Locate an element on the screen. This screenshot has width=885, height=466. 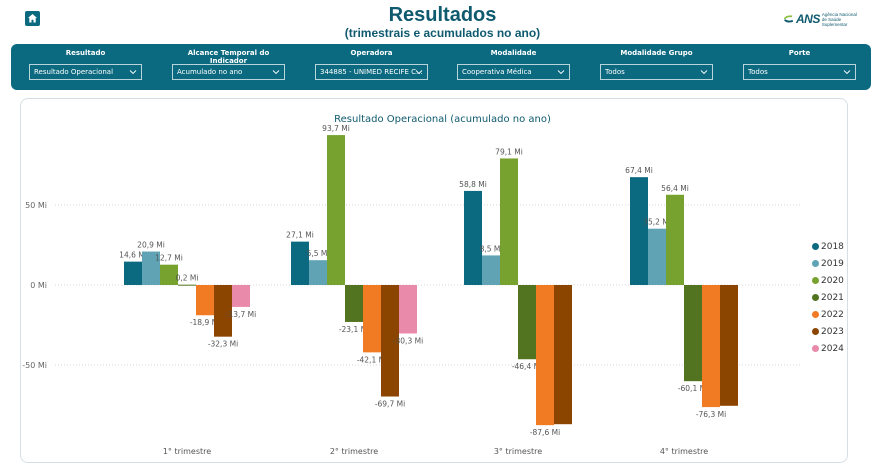
legend-item-2021: 2021 is located at coordinates (828, 297).